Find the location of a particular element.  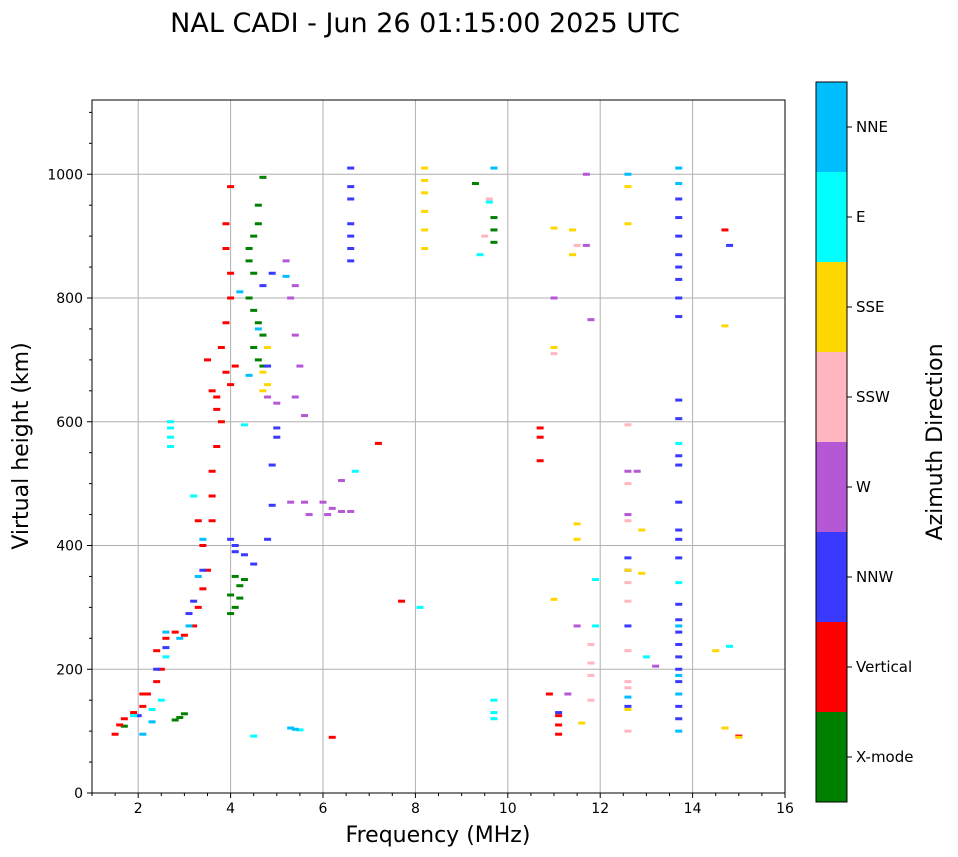

colorbar-label: Vertical is located at coordinates (884, 667).